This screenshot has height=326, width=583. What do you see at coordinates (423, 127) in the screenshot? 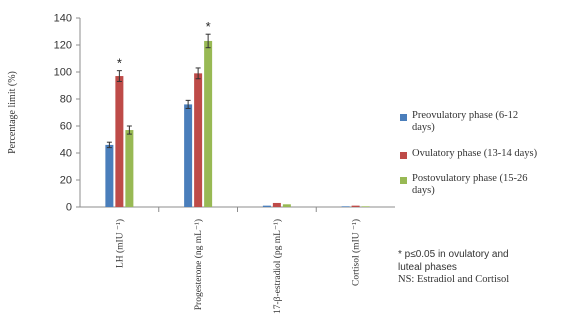
I see `legend-label-preovulatory-line2: days)` at bounding box center [423, 127].